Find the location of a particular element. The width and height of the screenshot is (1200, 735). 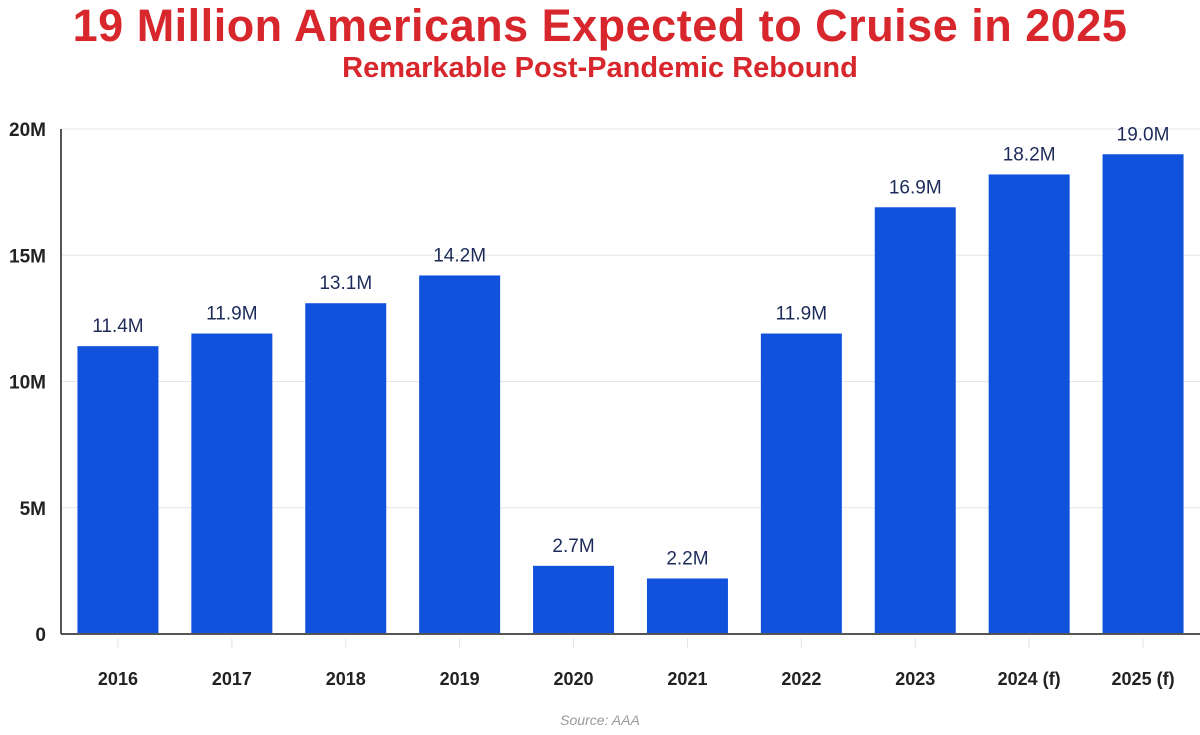

data-label: 13.1M is located at coordinates (345, 283).